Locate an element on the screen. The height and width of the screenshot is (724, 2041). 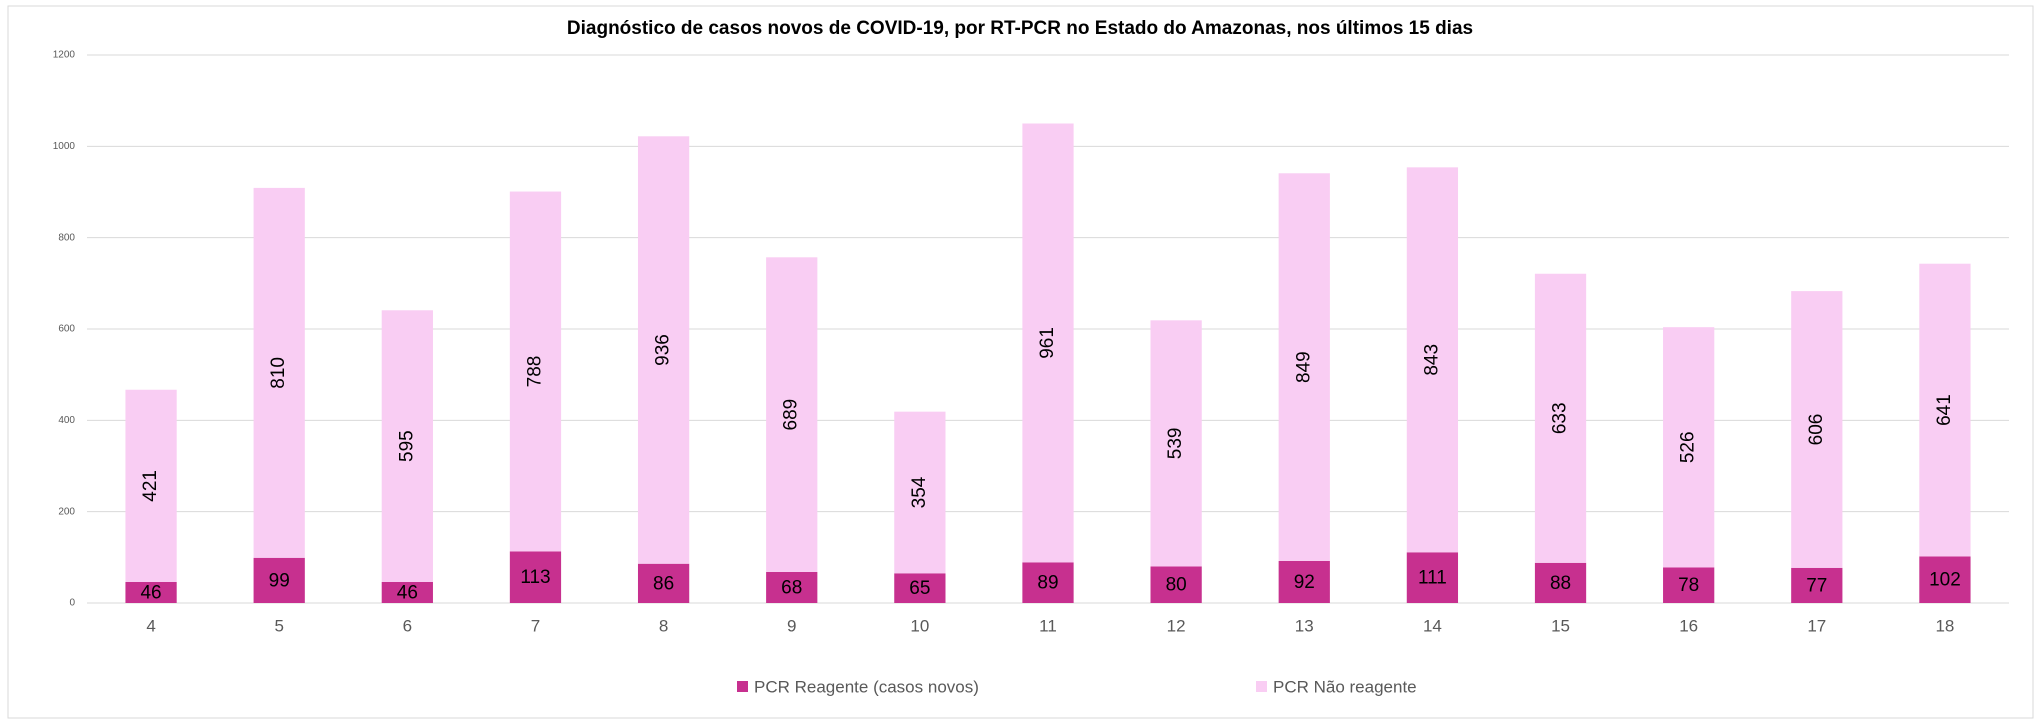
data-label: 606 is located at coordinates (1816, 430).